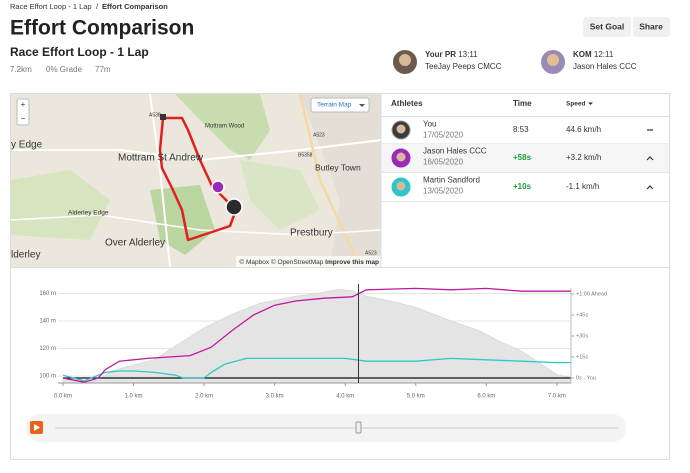  I want to click on start-flag, so click(163, 117).